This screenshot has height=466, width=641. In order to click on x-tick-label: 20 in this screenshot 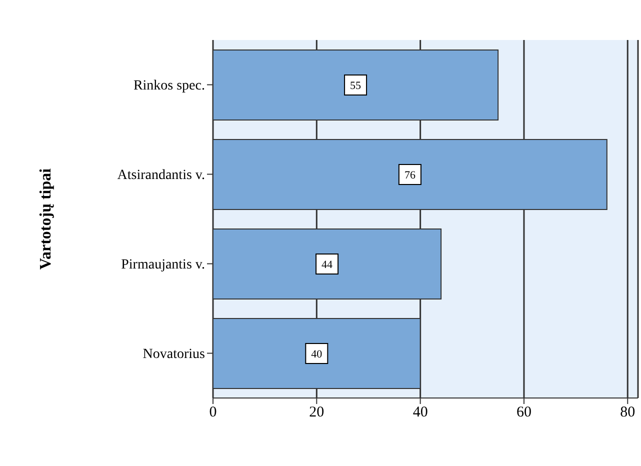, I will do `click(316, 412)`.